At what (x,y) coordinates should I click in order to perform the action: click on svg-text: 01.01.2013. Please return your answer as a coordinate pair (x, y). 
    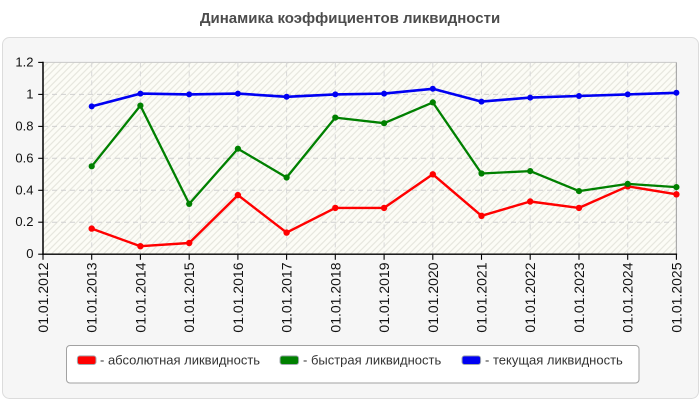
    Looking at the image, I should click on (92, 297).